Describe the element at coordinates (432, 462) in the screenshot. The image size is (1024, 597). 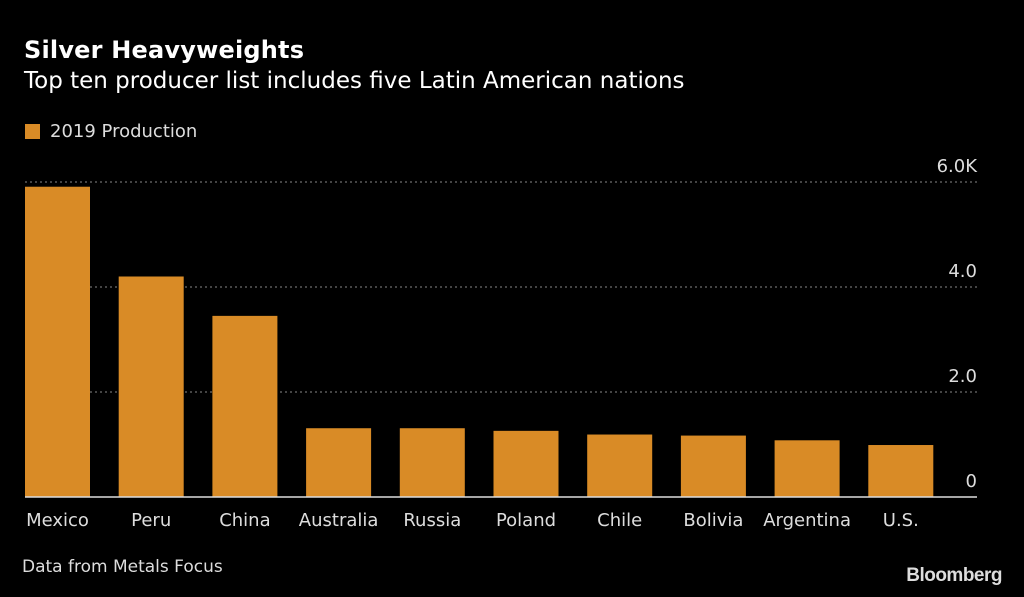
I see `bar-russia` at that location.